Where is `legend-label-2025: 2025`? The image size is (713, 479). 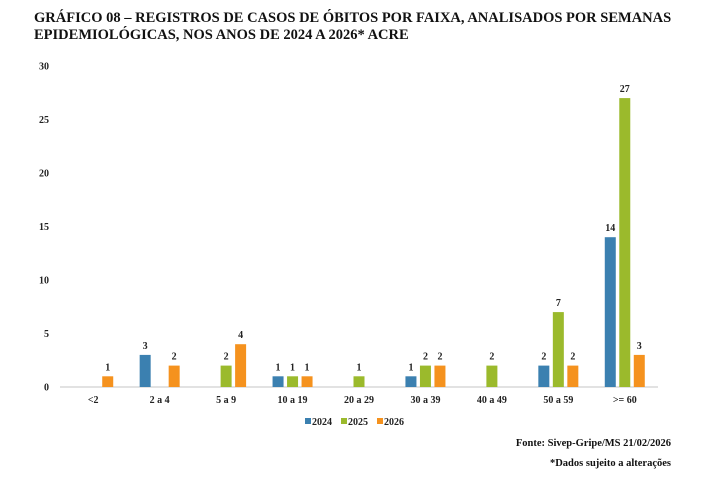
legend-label-2025: 2025 is located at coordinates (358, 422).